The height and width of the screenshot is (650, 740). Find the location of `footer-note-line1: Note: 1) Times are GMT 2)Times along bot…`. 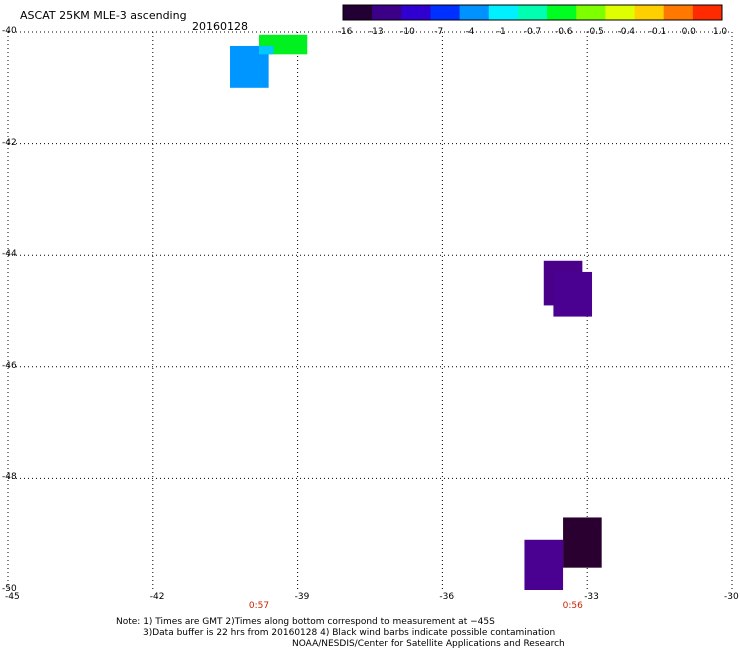

footer-note-line1: Note: 1) Times are GMT 2)Times along bot… is located at coordinates (305, 622).